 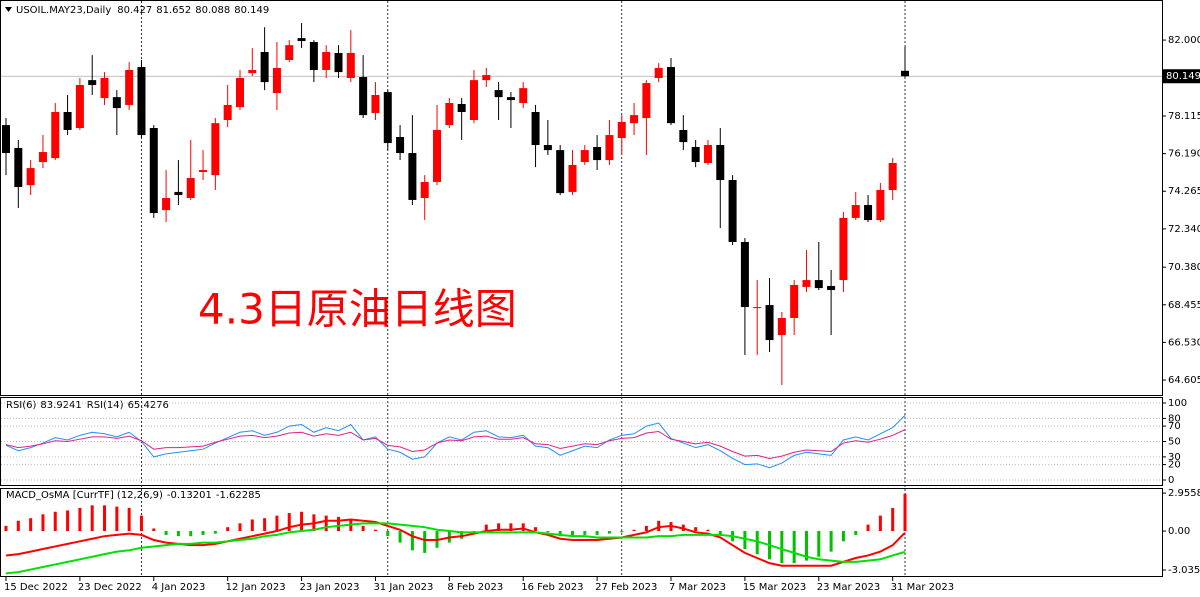 What do you see at coordinates (1177, 403) in the screenshot?
I see `y-tick-label: 100` at bounding box center [1177, 403].